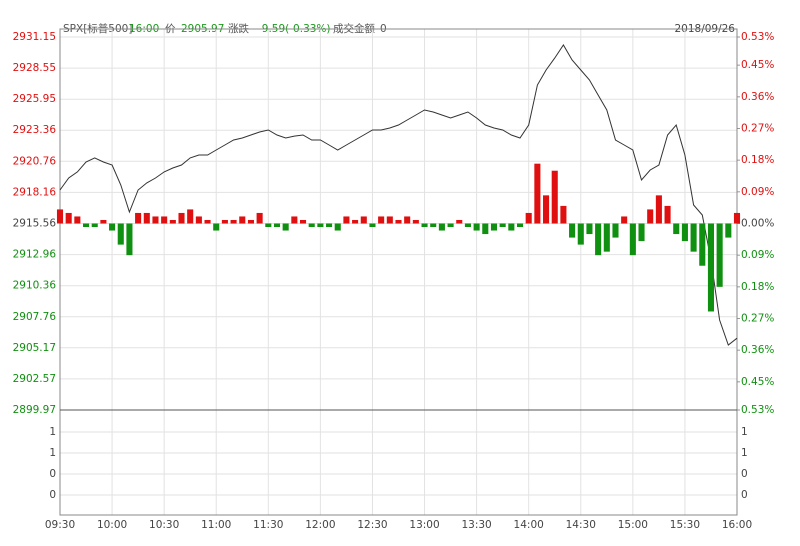 This screenshot has width=800, height=546. Describe the element at coordinates (35, 192) in the screenshot. I see `y-tick-label: 2918.16` at that location.